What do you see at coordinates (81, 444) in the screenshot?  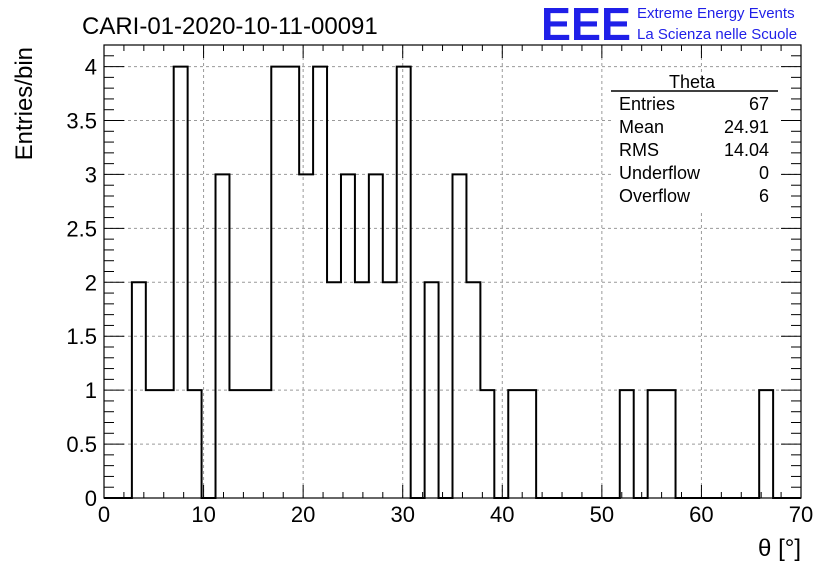 I see `y-tick-label: 0.5` at bounding box center [81, 444].